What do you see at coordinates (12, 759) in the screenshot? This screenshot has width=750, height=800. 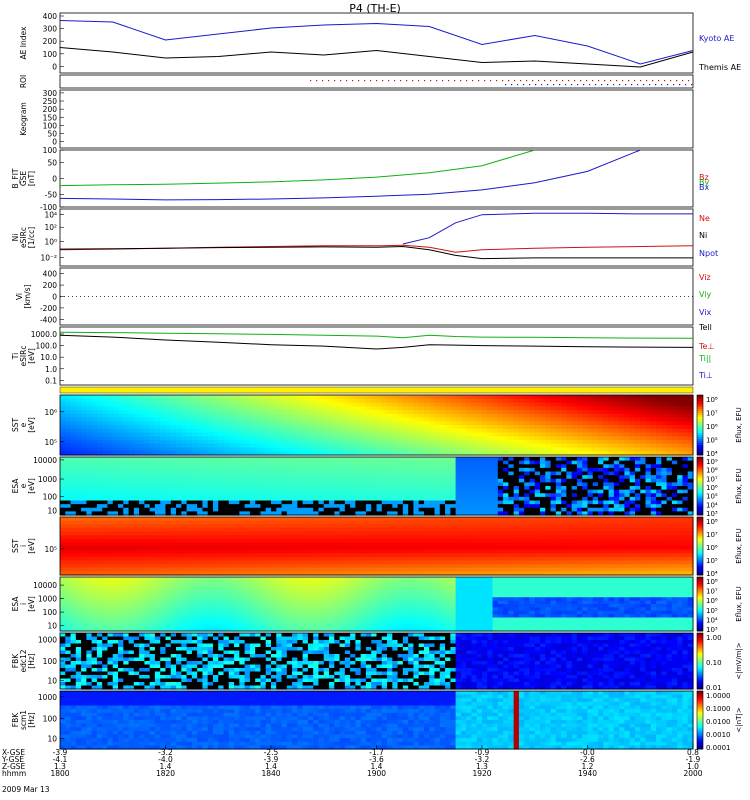 I see `x-row-label: Y-GSE` at bounding box center [12, 759].